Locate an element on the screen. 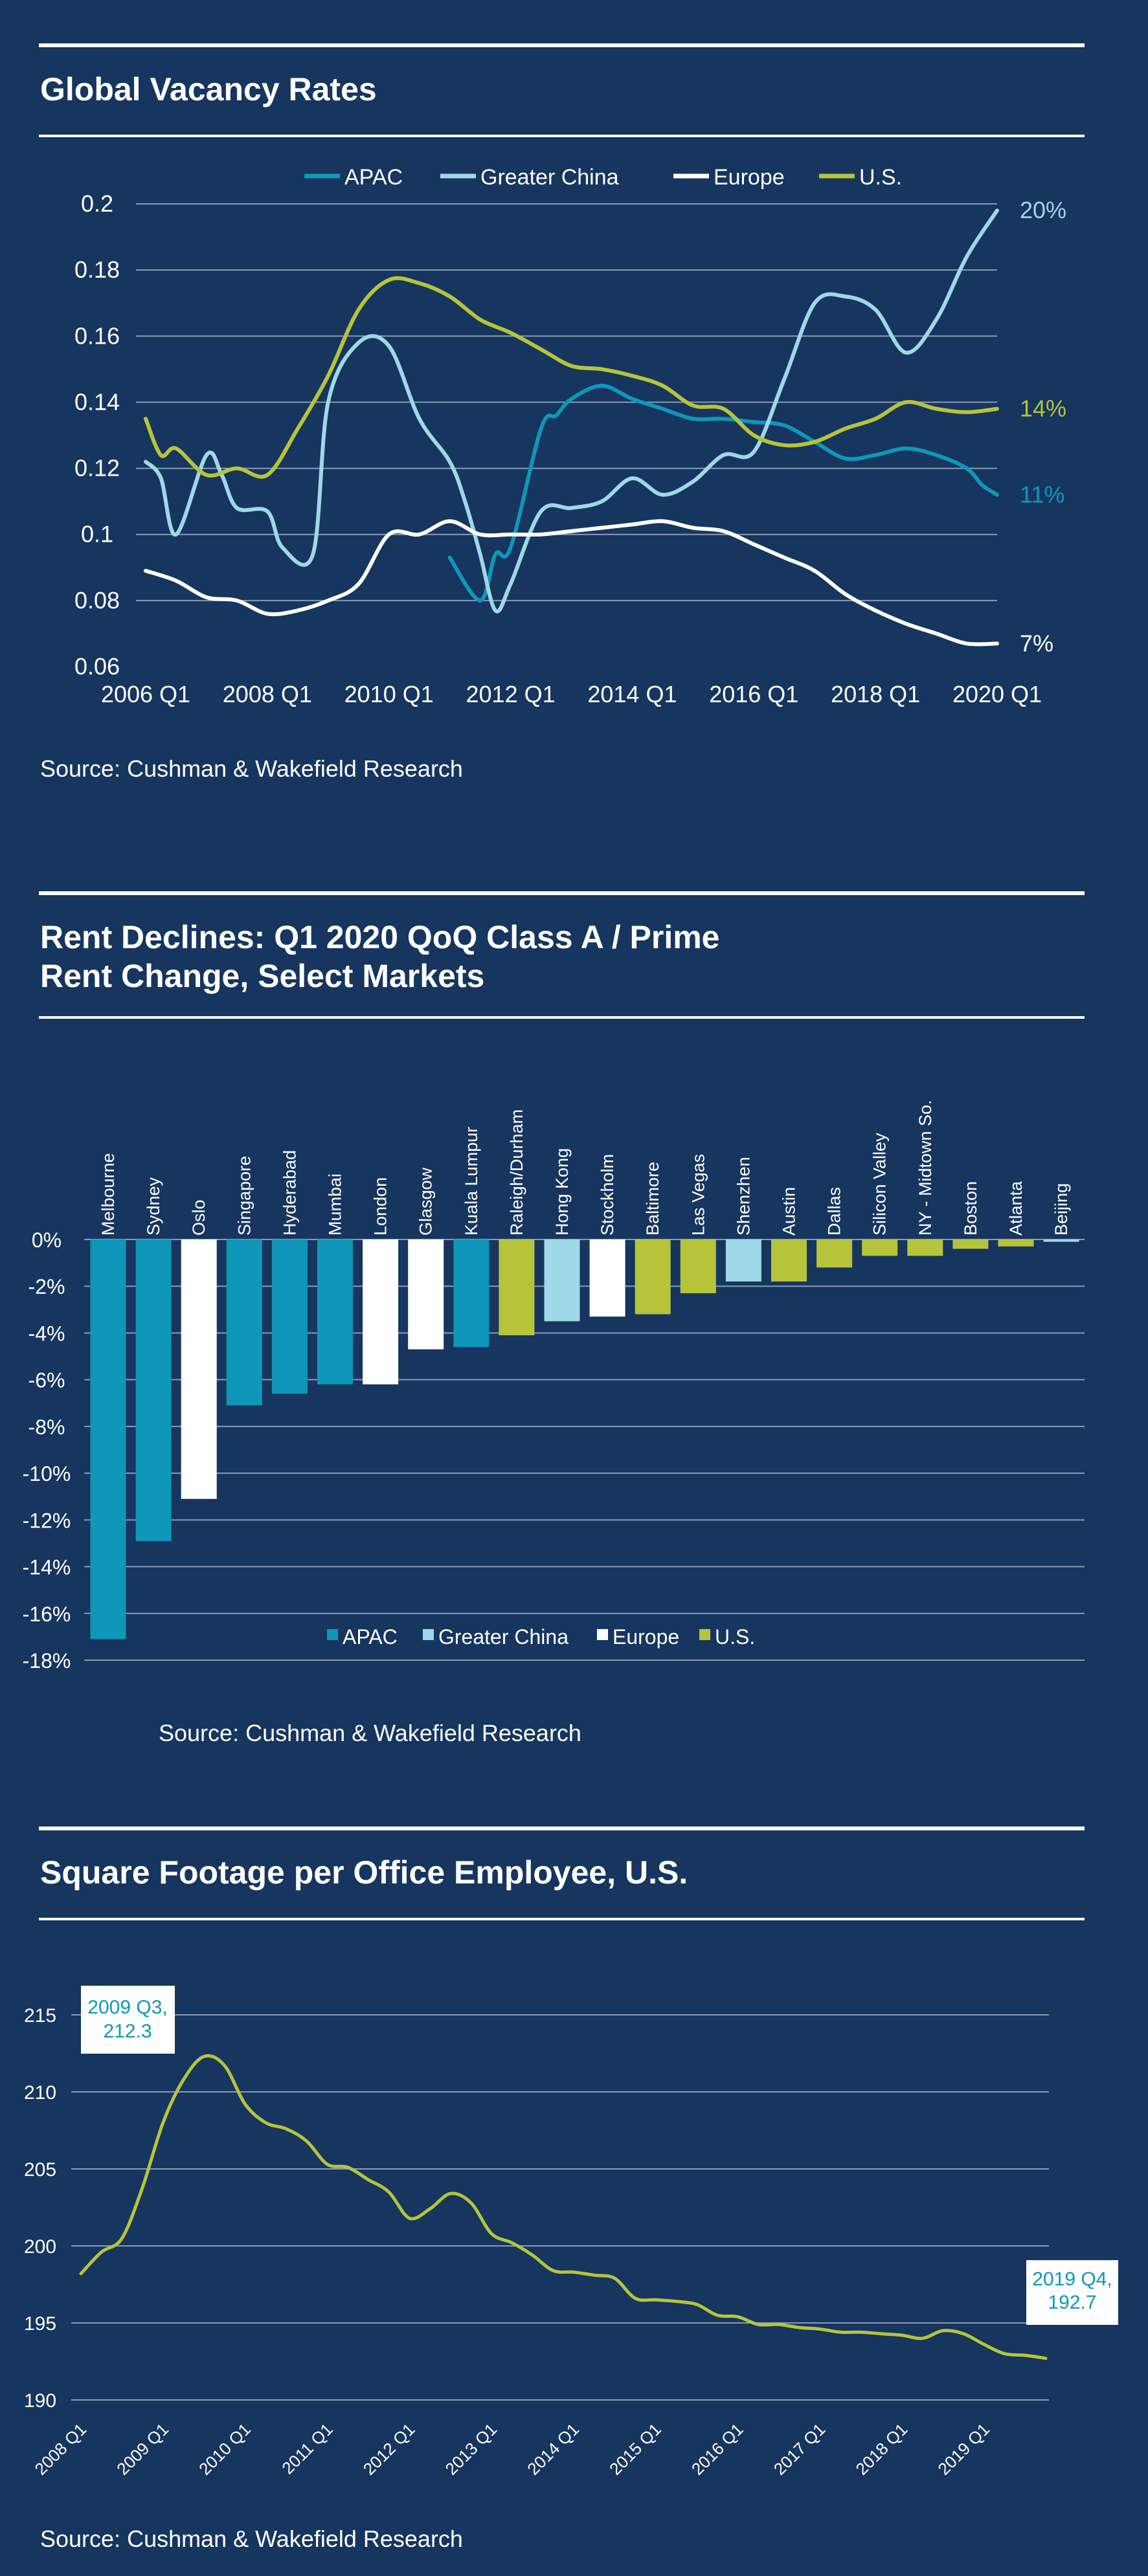 The width and height of the screenshot is (1148, 2576). x-tick-label: 2014 Q1 is located at coordinates (632, 694).